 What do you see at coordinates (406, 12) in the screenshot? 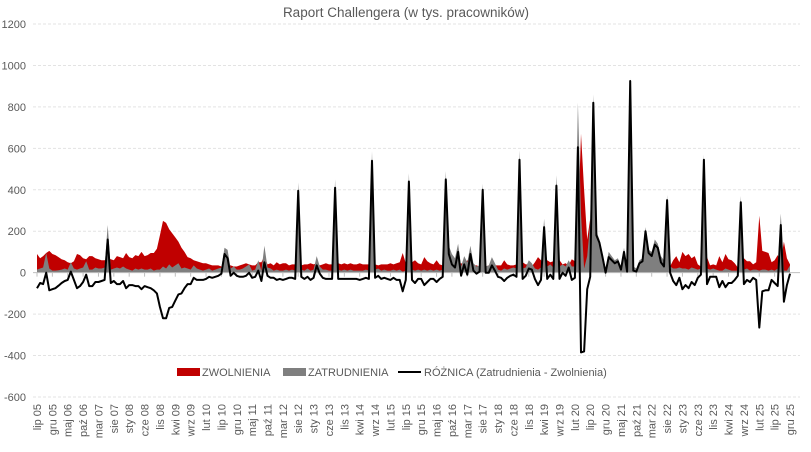
I see `chart-title: Raport Challengera (w tys. pracowników)` at bounding box center [406, 12].